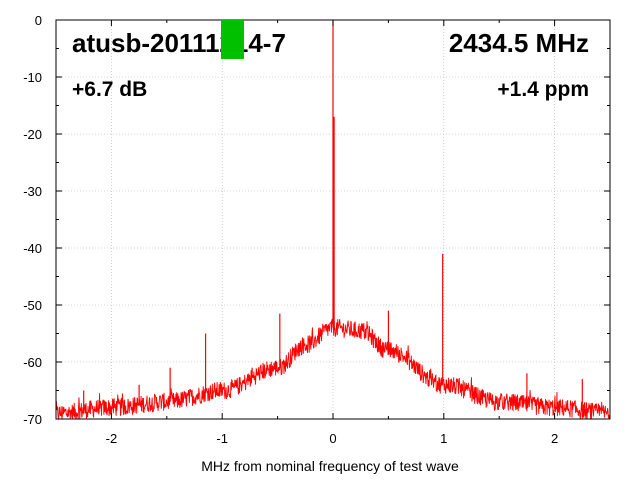  Describe the element at coordinates (32, 305) in the screenshot. I see `y-tick-label: -50` at that location.